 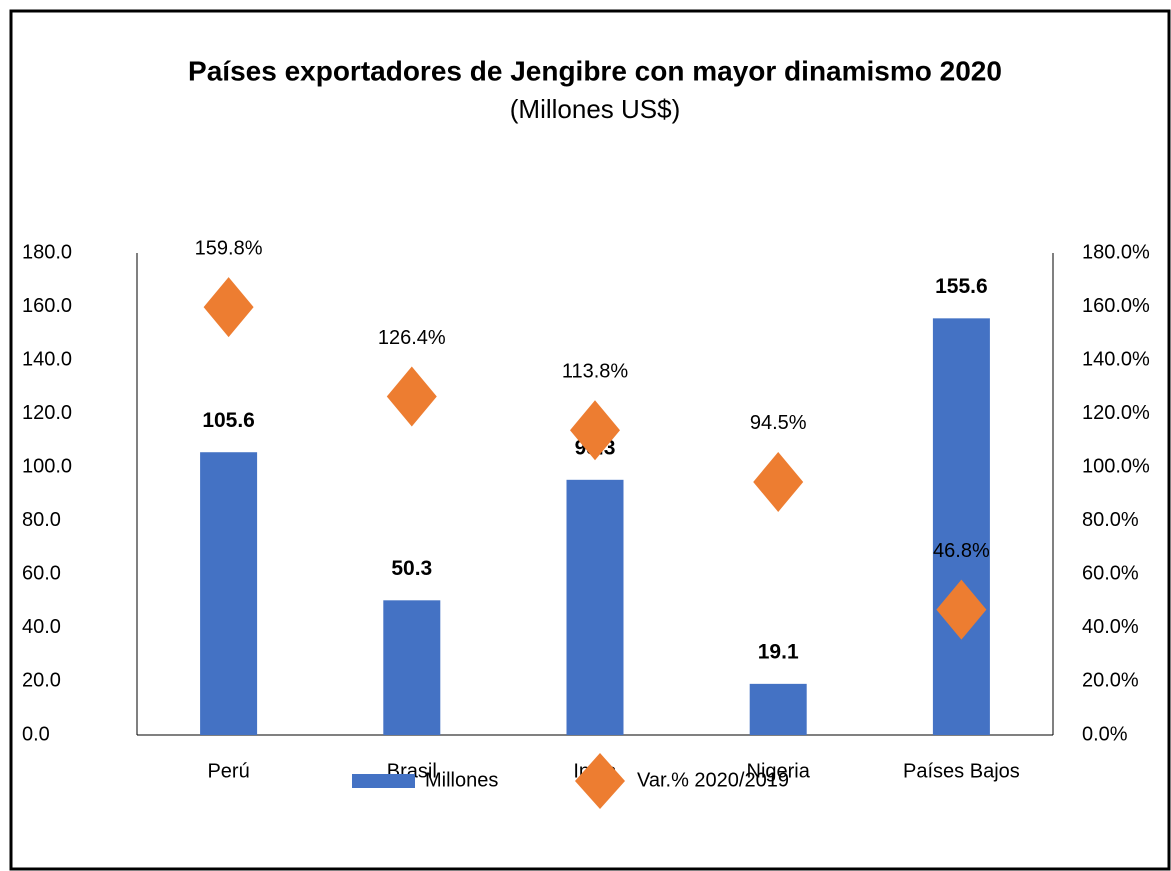 What do you see at coordinates (1116, 413) in the screenshot?
I see `y2-tick-label: 120.0%` at bounding box center [1116, 413].